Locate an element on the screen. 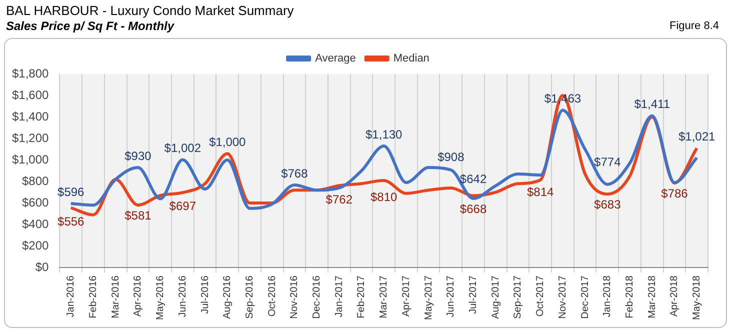 The height and width of the screenshot is (335, 733). x-tick-label: Feb-2018 is located at coordinates (630, 296).